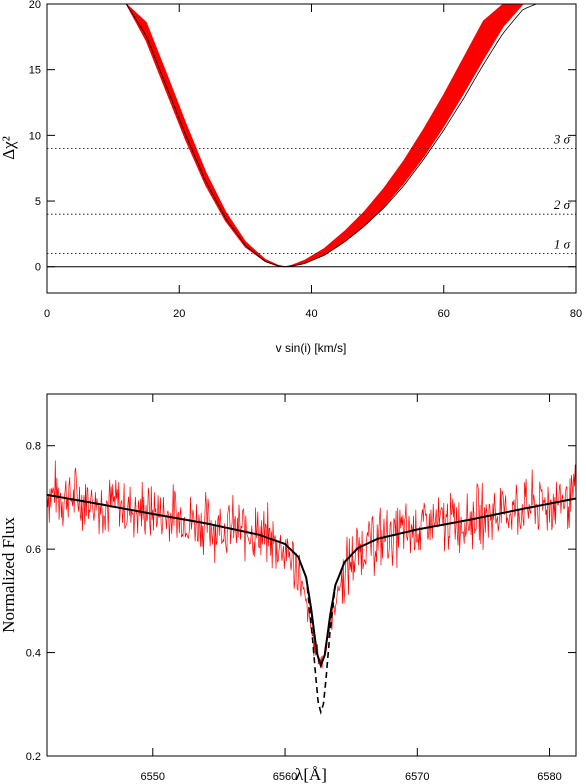  Describe the element at coordinates (9, 148) in the screenshot. I see `delta-chi2-y-axis-title: Δχ²` at that location.